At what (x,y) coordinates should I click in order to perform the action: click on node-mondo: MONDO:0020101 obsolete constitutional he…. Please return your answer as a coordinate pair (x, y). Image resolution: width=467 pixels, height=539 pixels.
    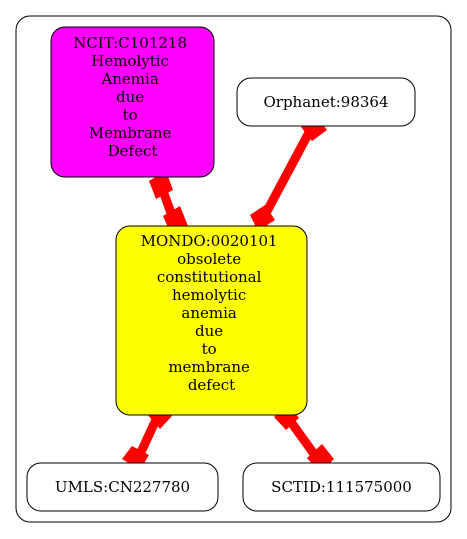
    Looking at the image, I should click on (211, 320).